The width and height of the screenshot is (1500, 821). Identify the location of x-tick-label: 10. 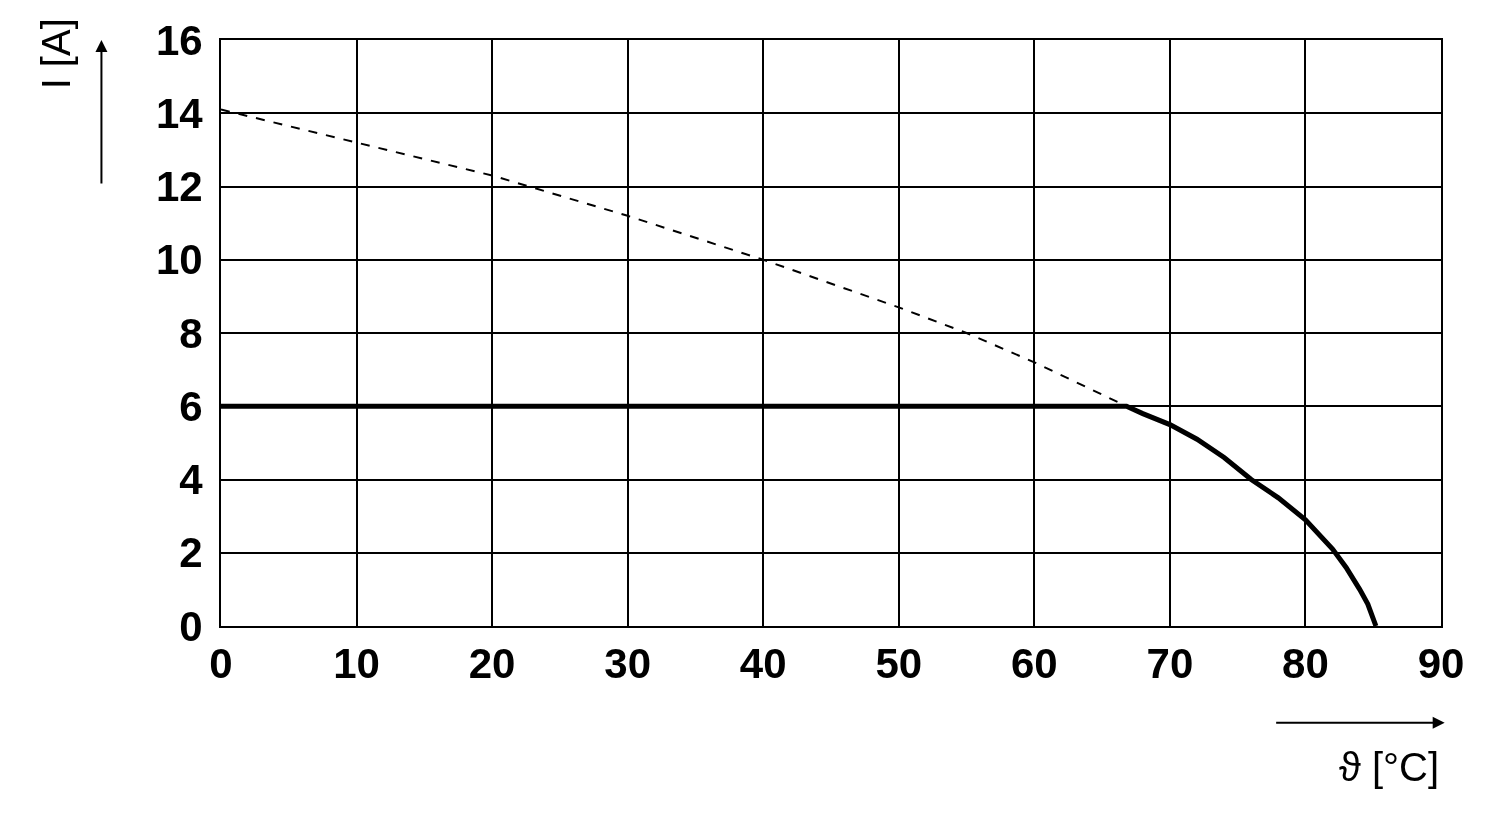
(356, 664).